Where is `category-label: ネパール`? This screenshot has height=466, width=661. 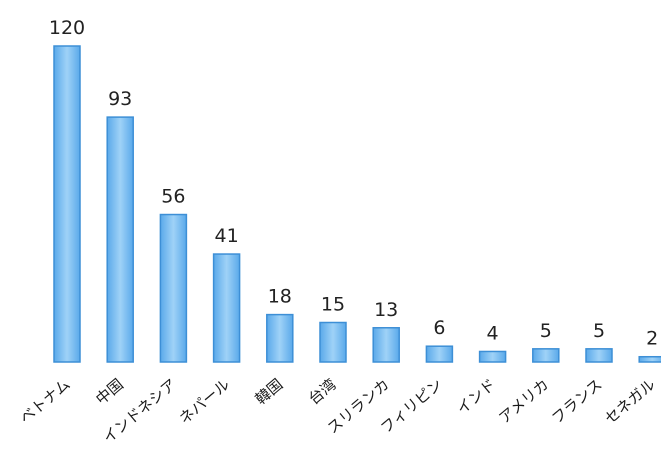
category-label: ネパール is located at coordinates (205, 401).